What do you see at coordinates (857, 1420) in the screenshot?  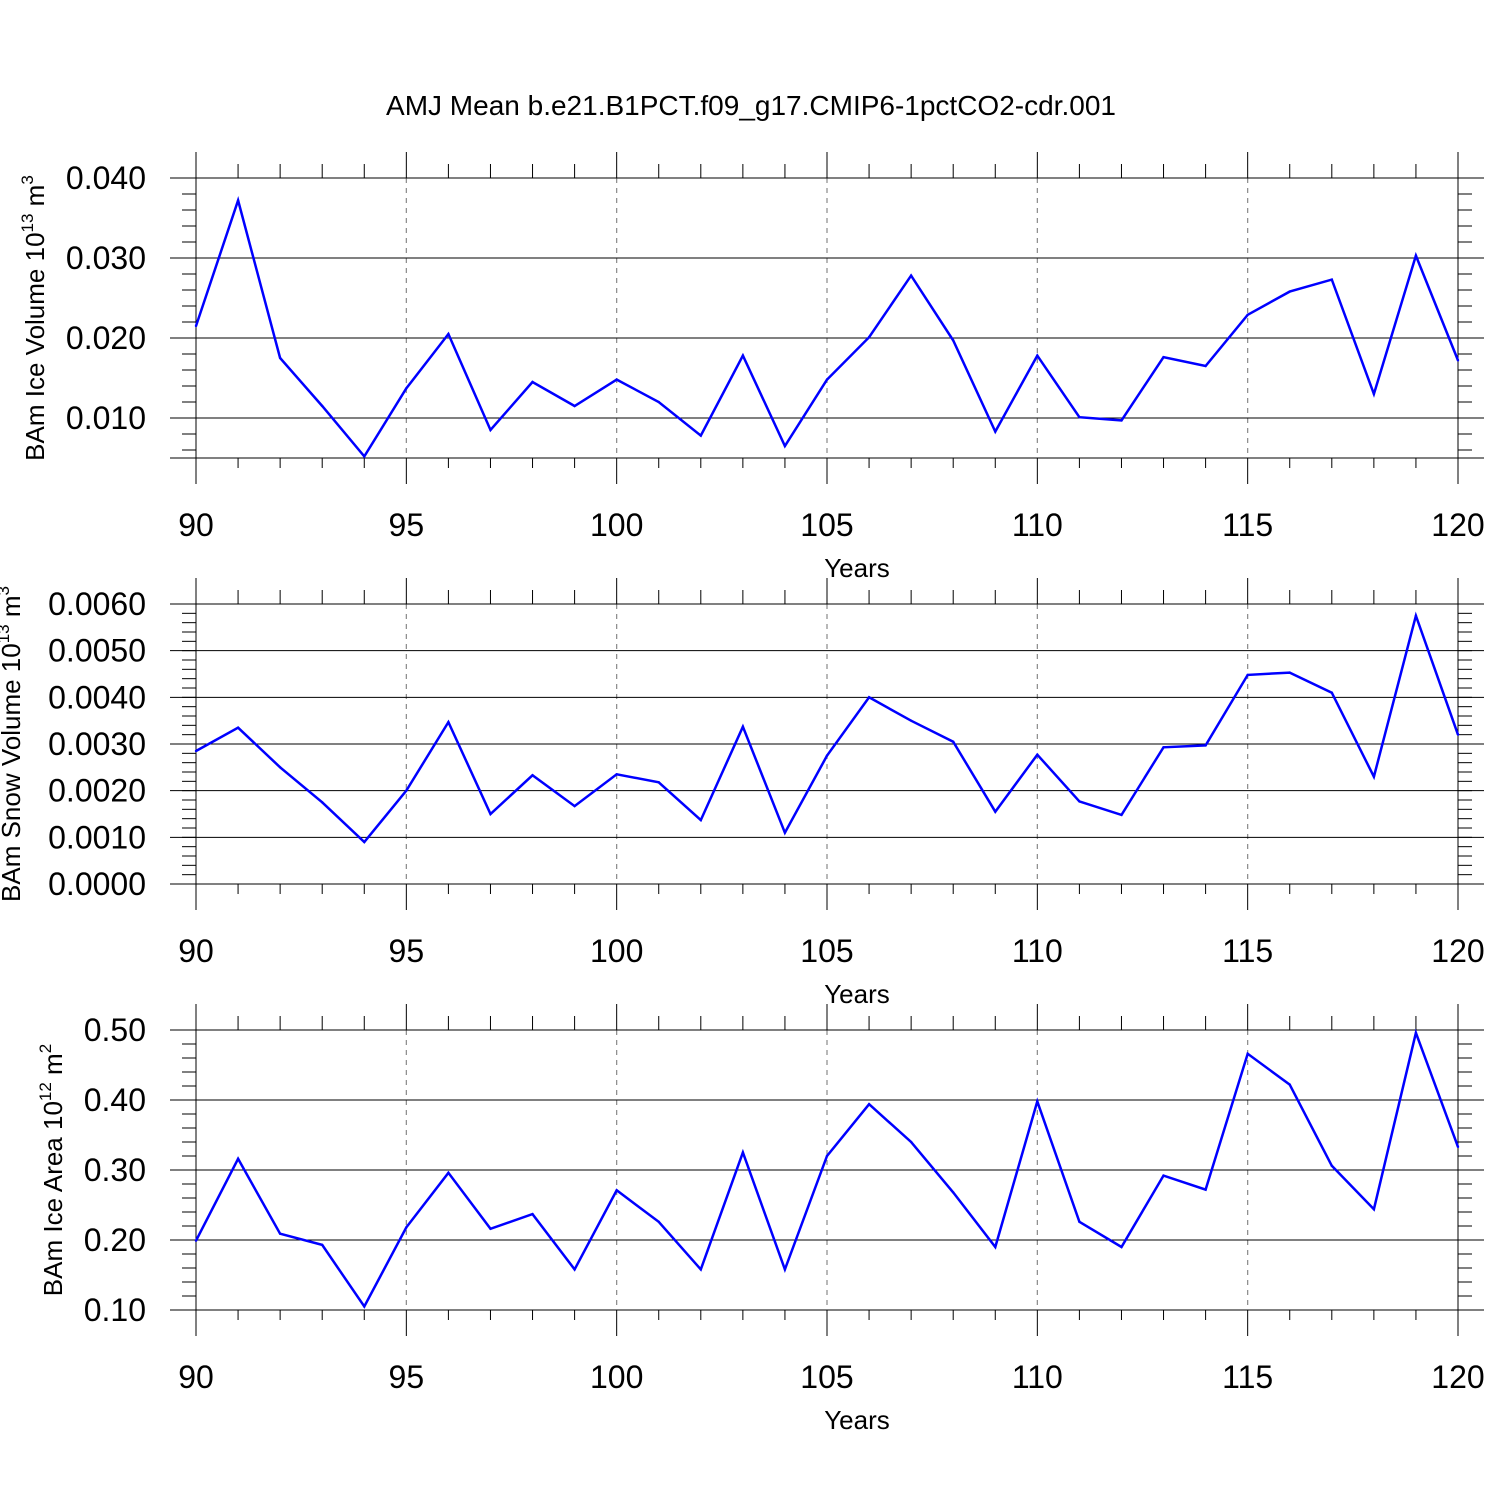 I see `x-axis-label: Years` at bounding box center [857, 1420].